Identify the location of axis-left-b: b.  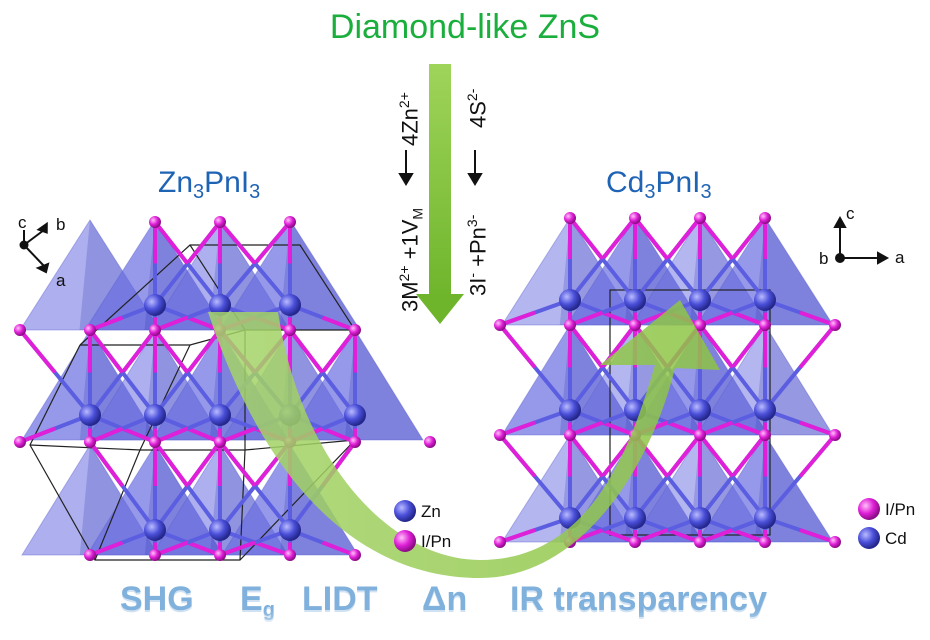
(61, 224).